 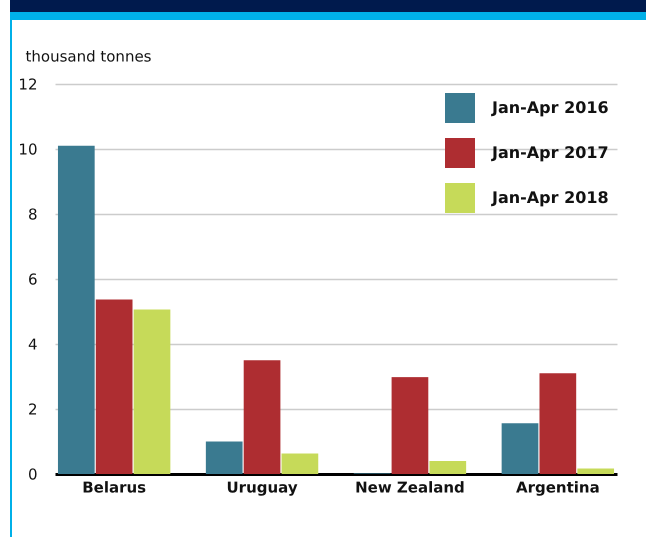 What do you see at coordinates (114, 487) in the screenshot?
I see `x-tick-label: Belarus` at bounding box center [114, 487].